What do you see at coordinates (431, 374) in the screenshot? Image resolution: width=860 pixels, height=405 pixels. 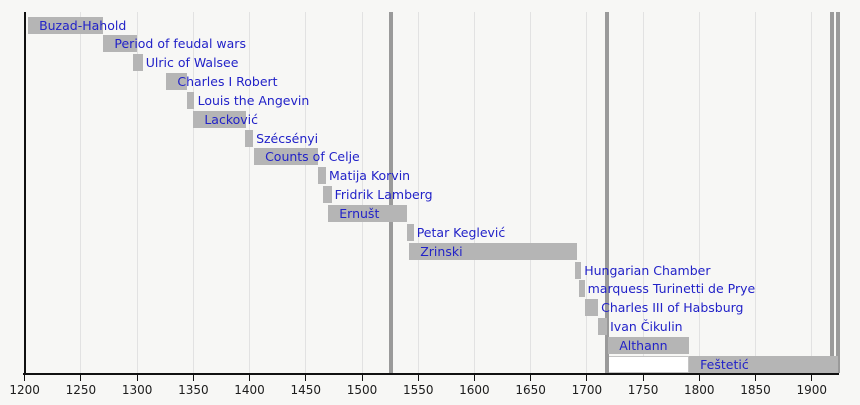 I see `x-axis-line` at bounding box center [431, 374].